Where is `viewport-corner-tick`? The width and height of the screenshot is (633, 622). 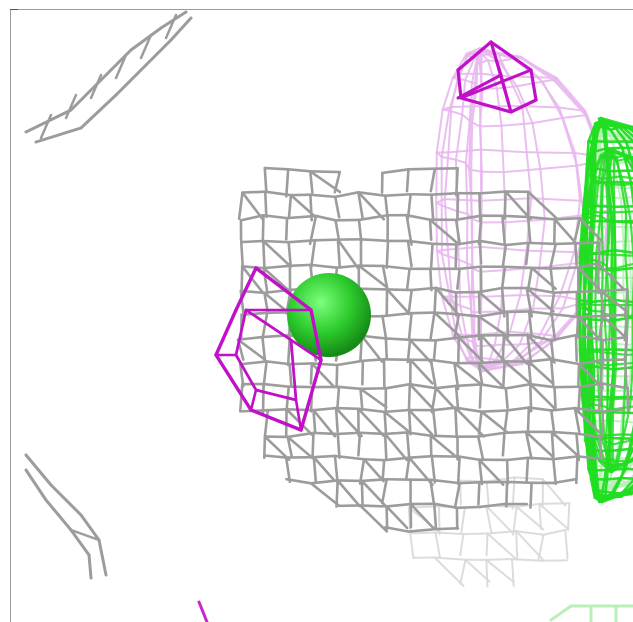 viewport-corner-tick is located at coordinates (14, 9).